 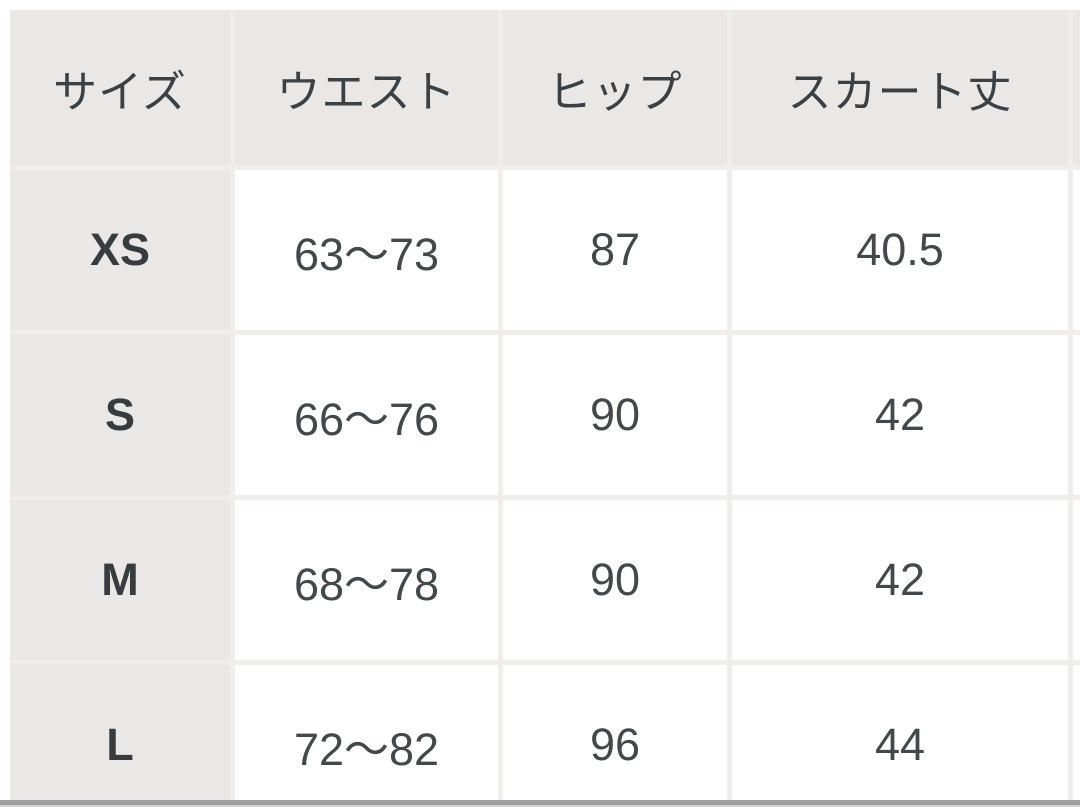 I want to click on row-xs-extra-cropped, so click(x=1076, y=250).